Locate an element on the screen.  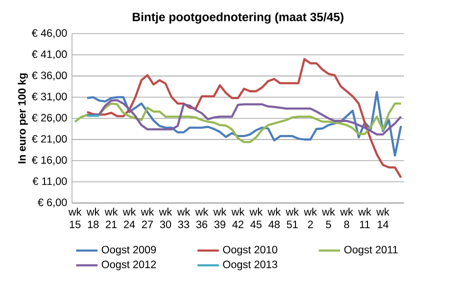
x-tick-label: wk 27 is located at coordinates (147, 218).